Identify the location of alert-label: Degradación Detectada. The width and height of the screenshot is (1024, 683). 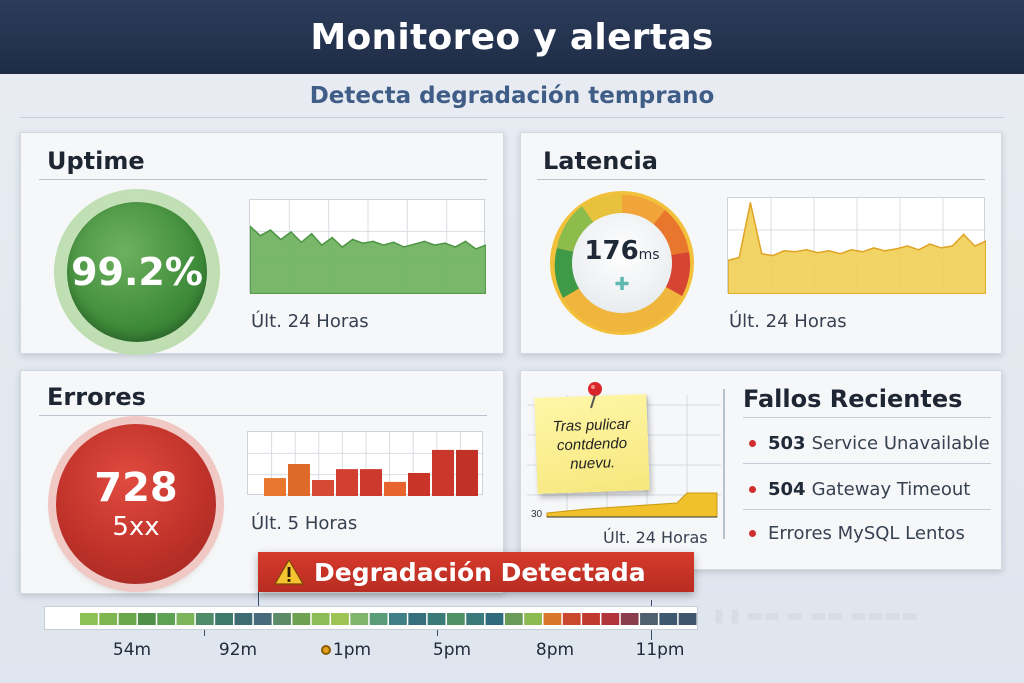
(480, 572).